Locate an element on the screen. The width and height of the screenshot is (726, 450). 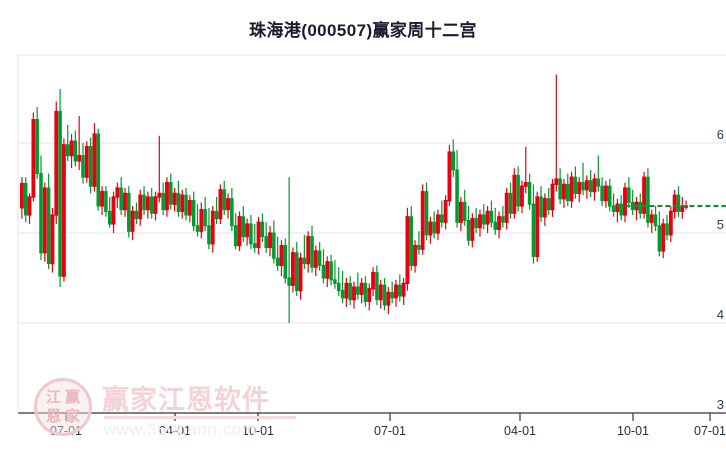
page-title: 珠海港(000507)赢家周十二宫 is located at coordinates (363, 30).